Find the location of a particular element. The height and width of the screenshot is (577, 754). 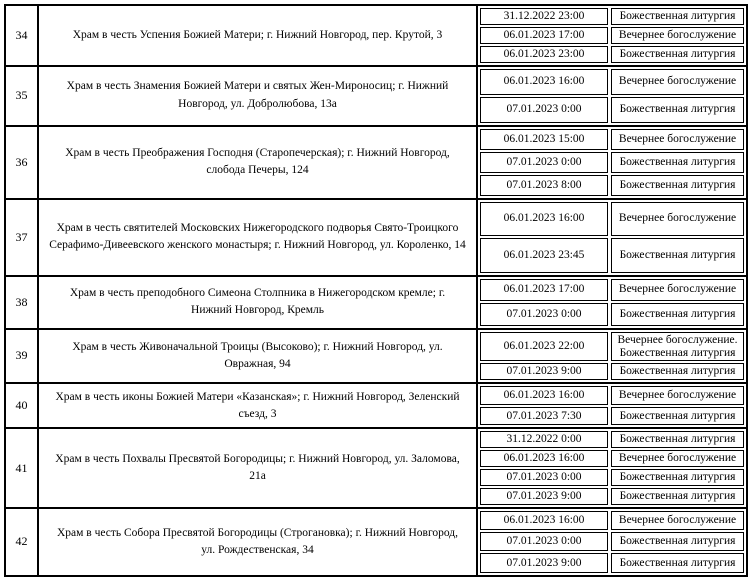

schedule-entry: 06.01.2023 23:00 Божественная литургия is located at coordinates (612, 54).